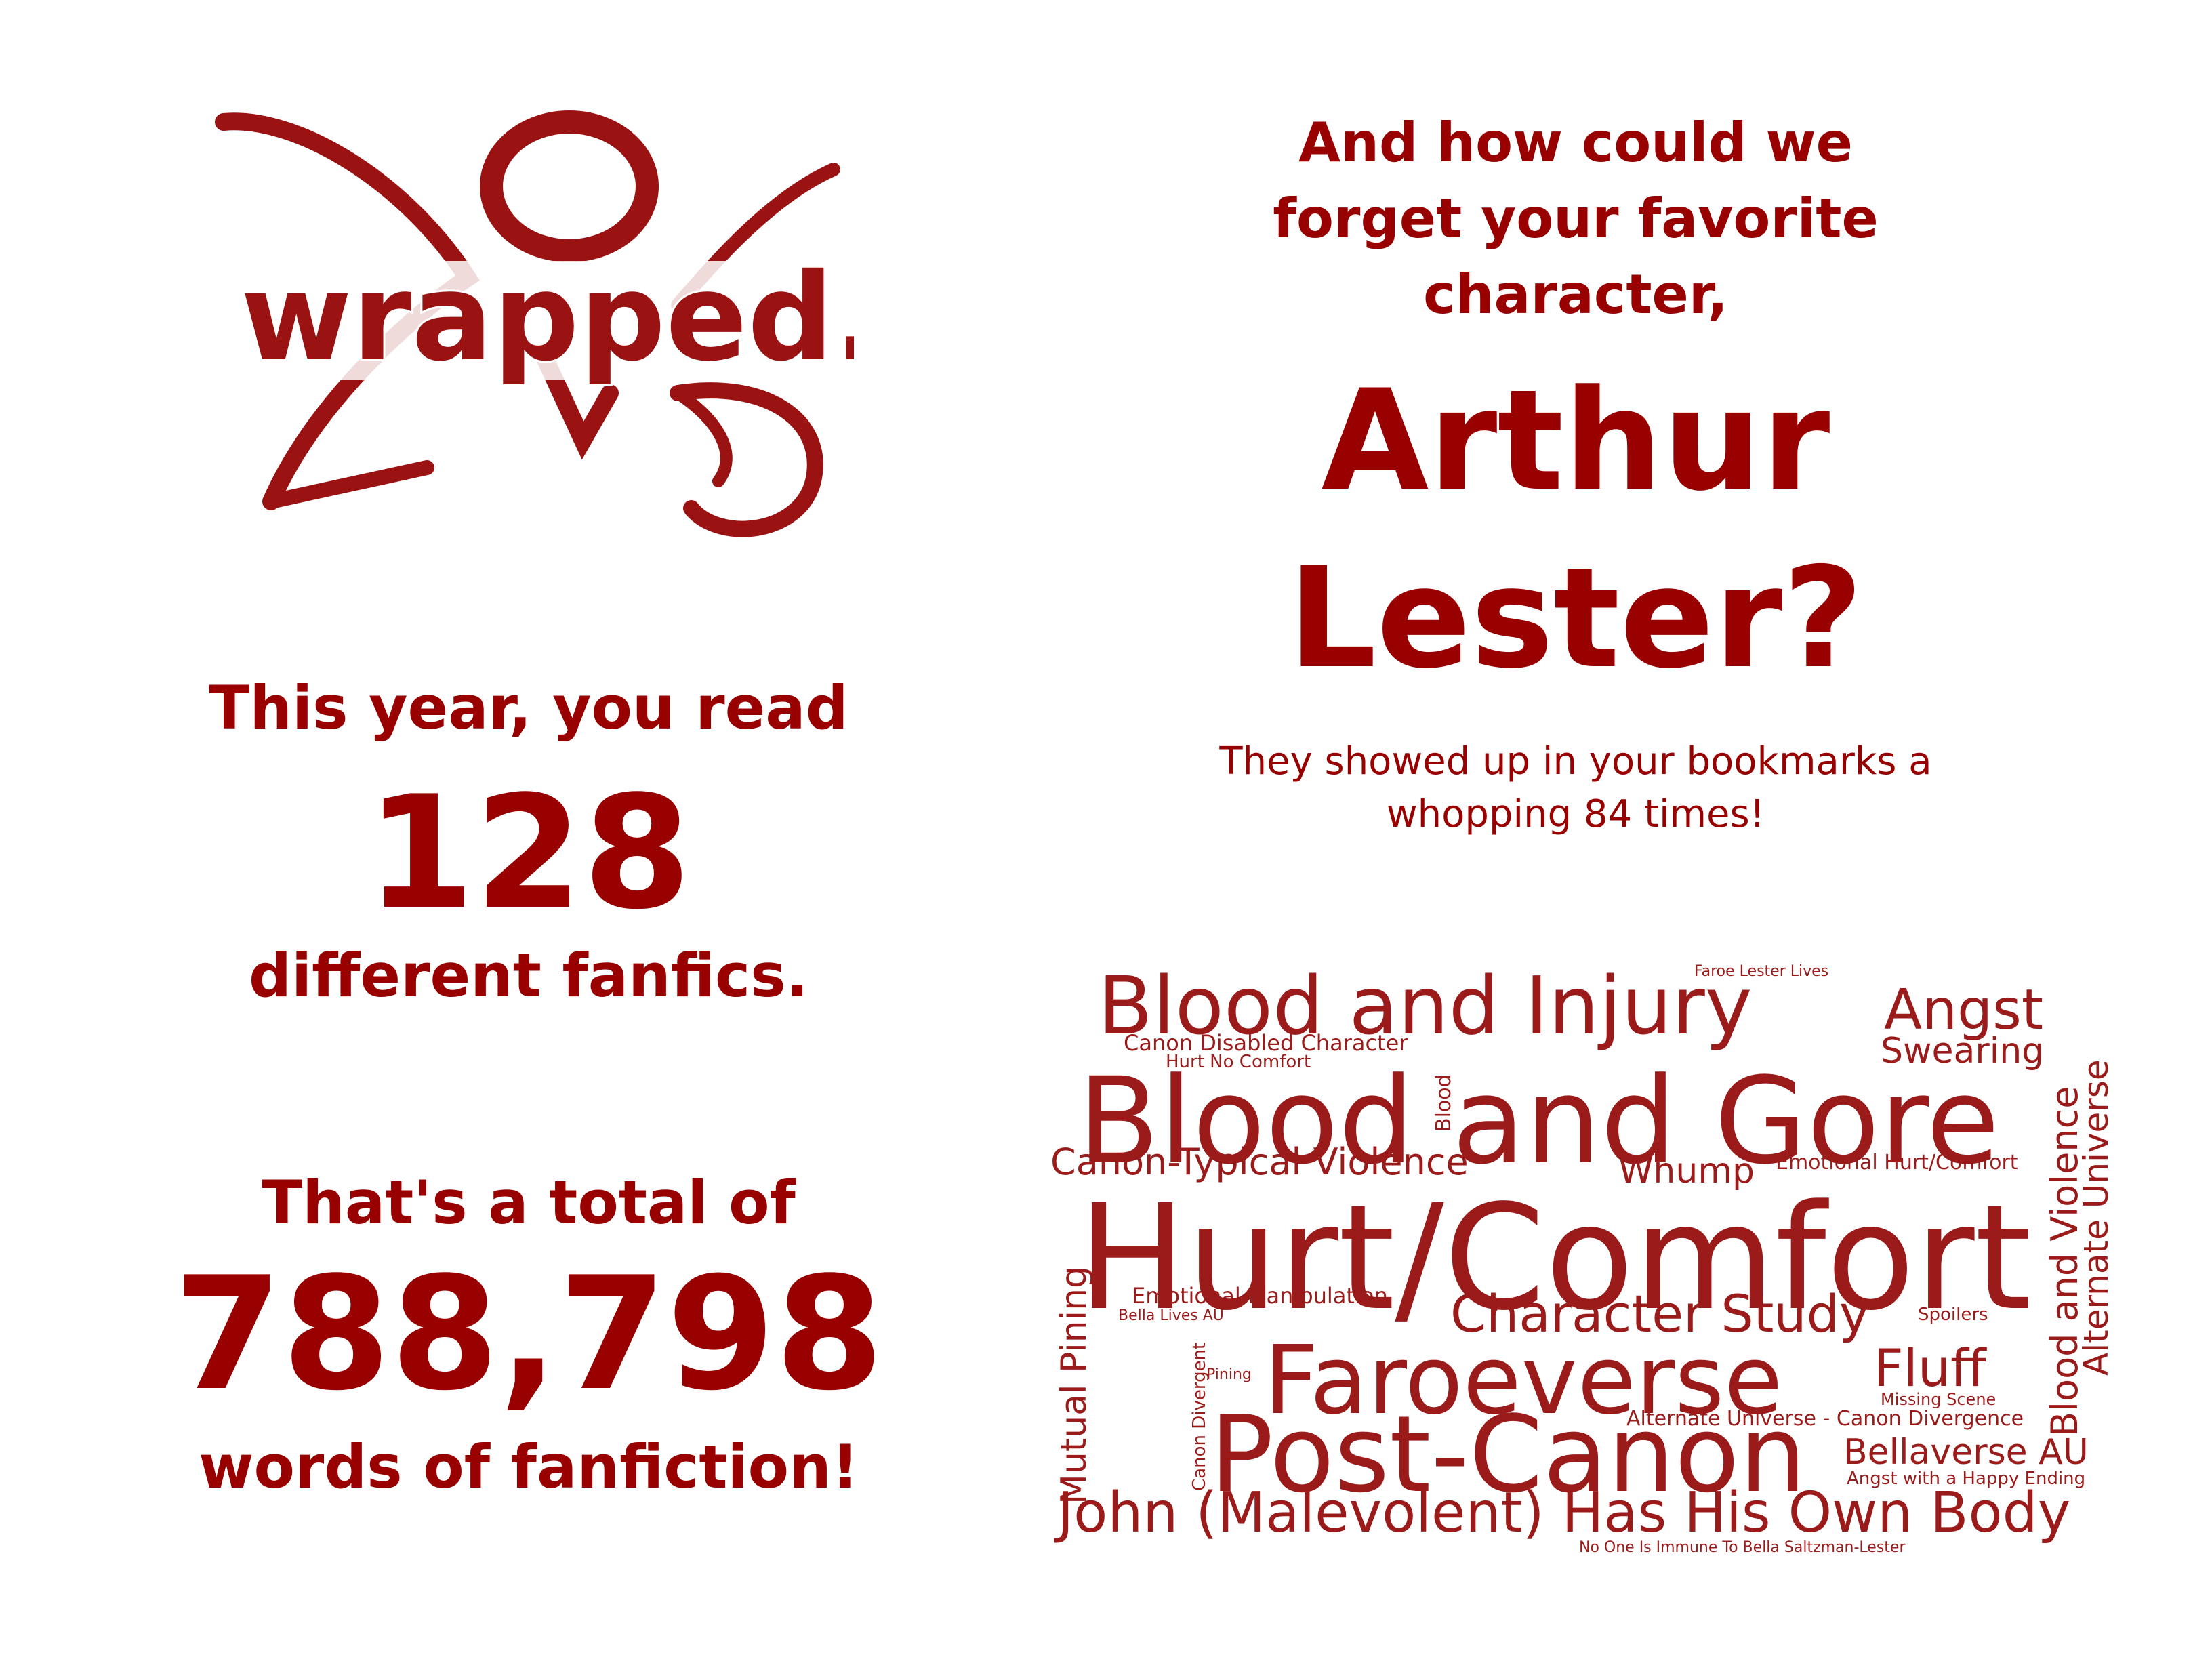 This screenshot has height=1659, width=2212. I want to click on total-outro-text: words of fanfiction!, so click(529, 1467).